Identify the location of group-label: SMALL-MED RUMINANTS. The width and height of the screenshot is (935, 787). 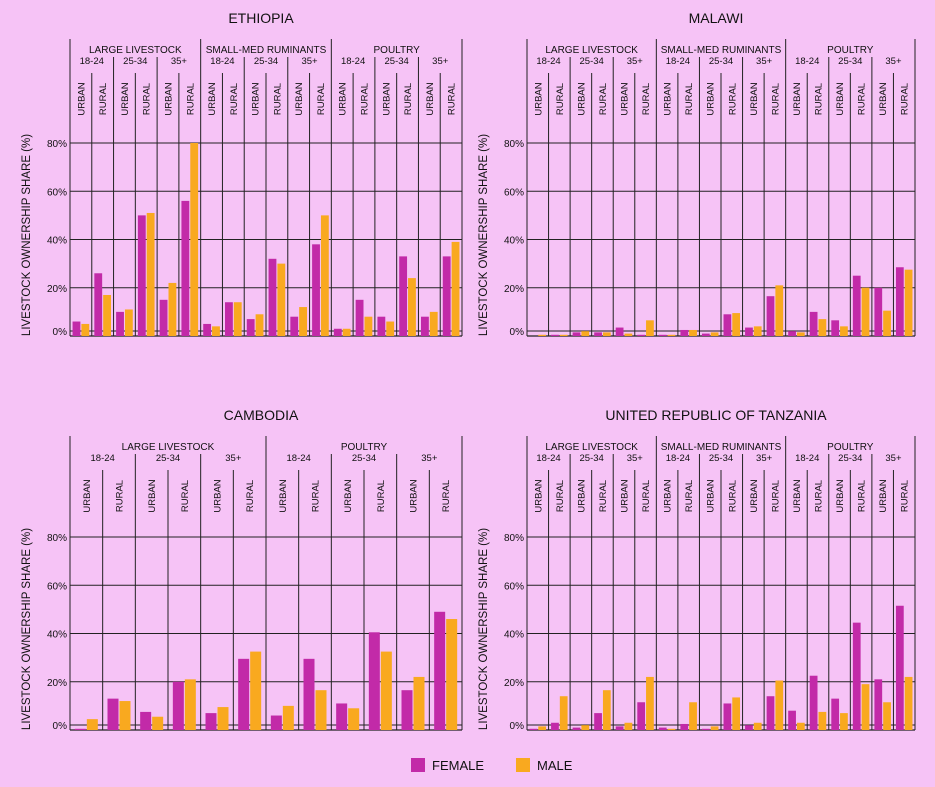
(721, 50).